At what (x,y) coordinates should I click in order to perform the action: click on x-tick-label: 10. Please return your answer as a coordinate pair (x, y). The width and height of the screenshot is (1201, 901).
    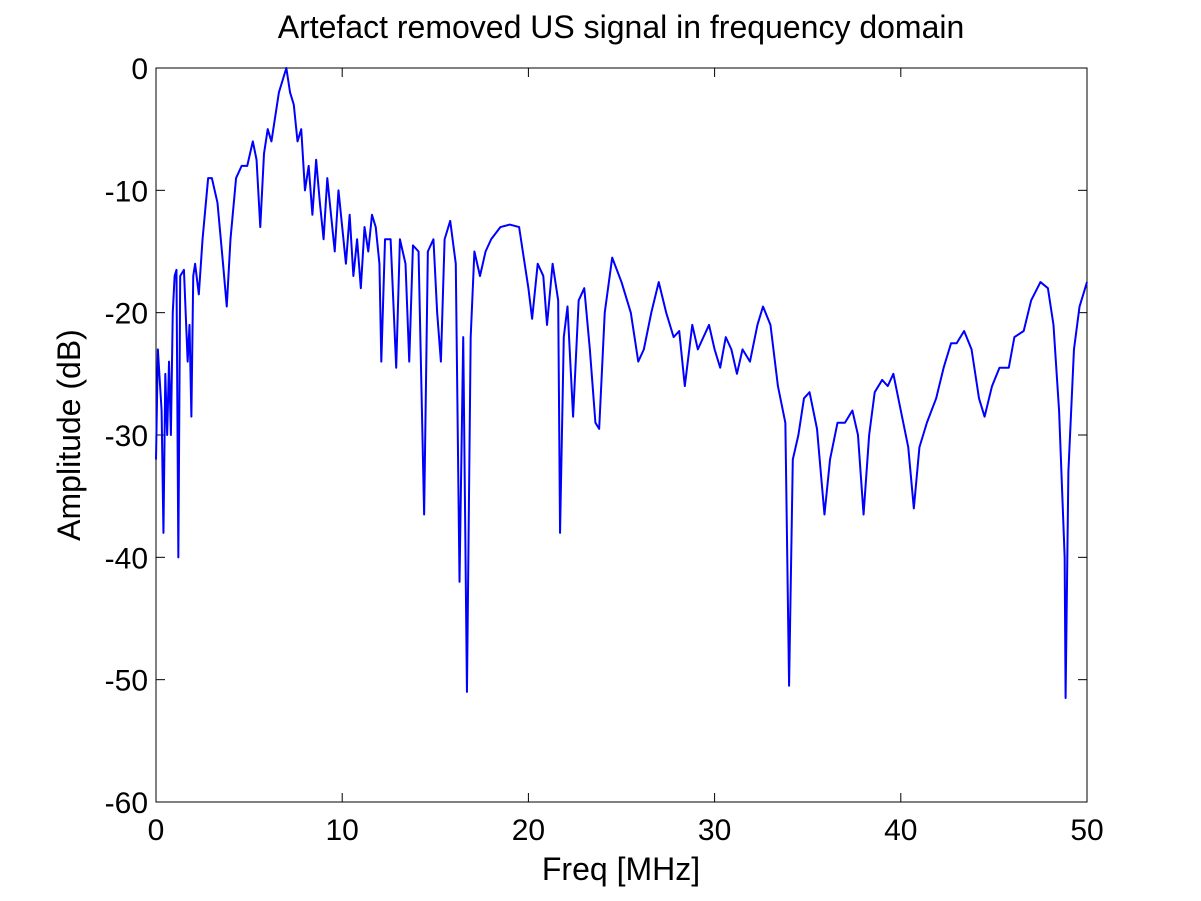
    Looking at the image, I should click on (342, 830).